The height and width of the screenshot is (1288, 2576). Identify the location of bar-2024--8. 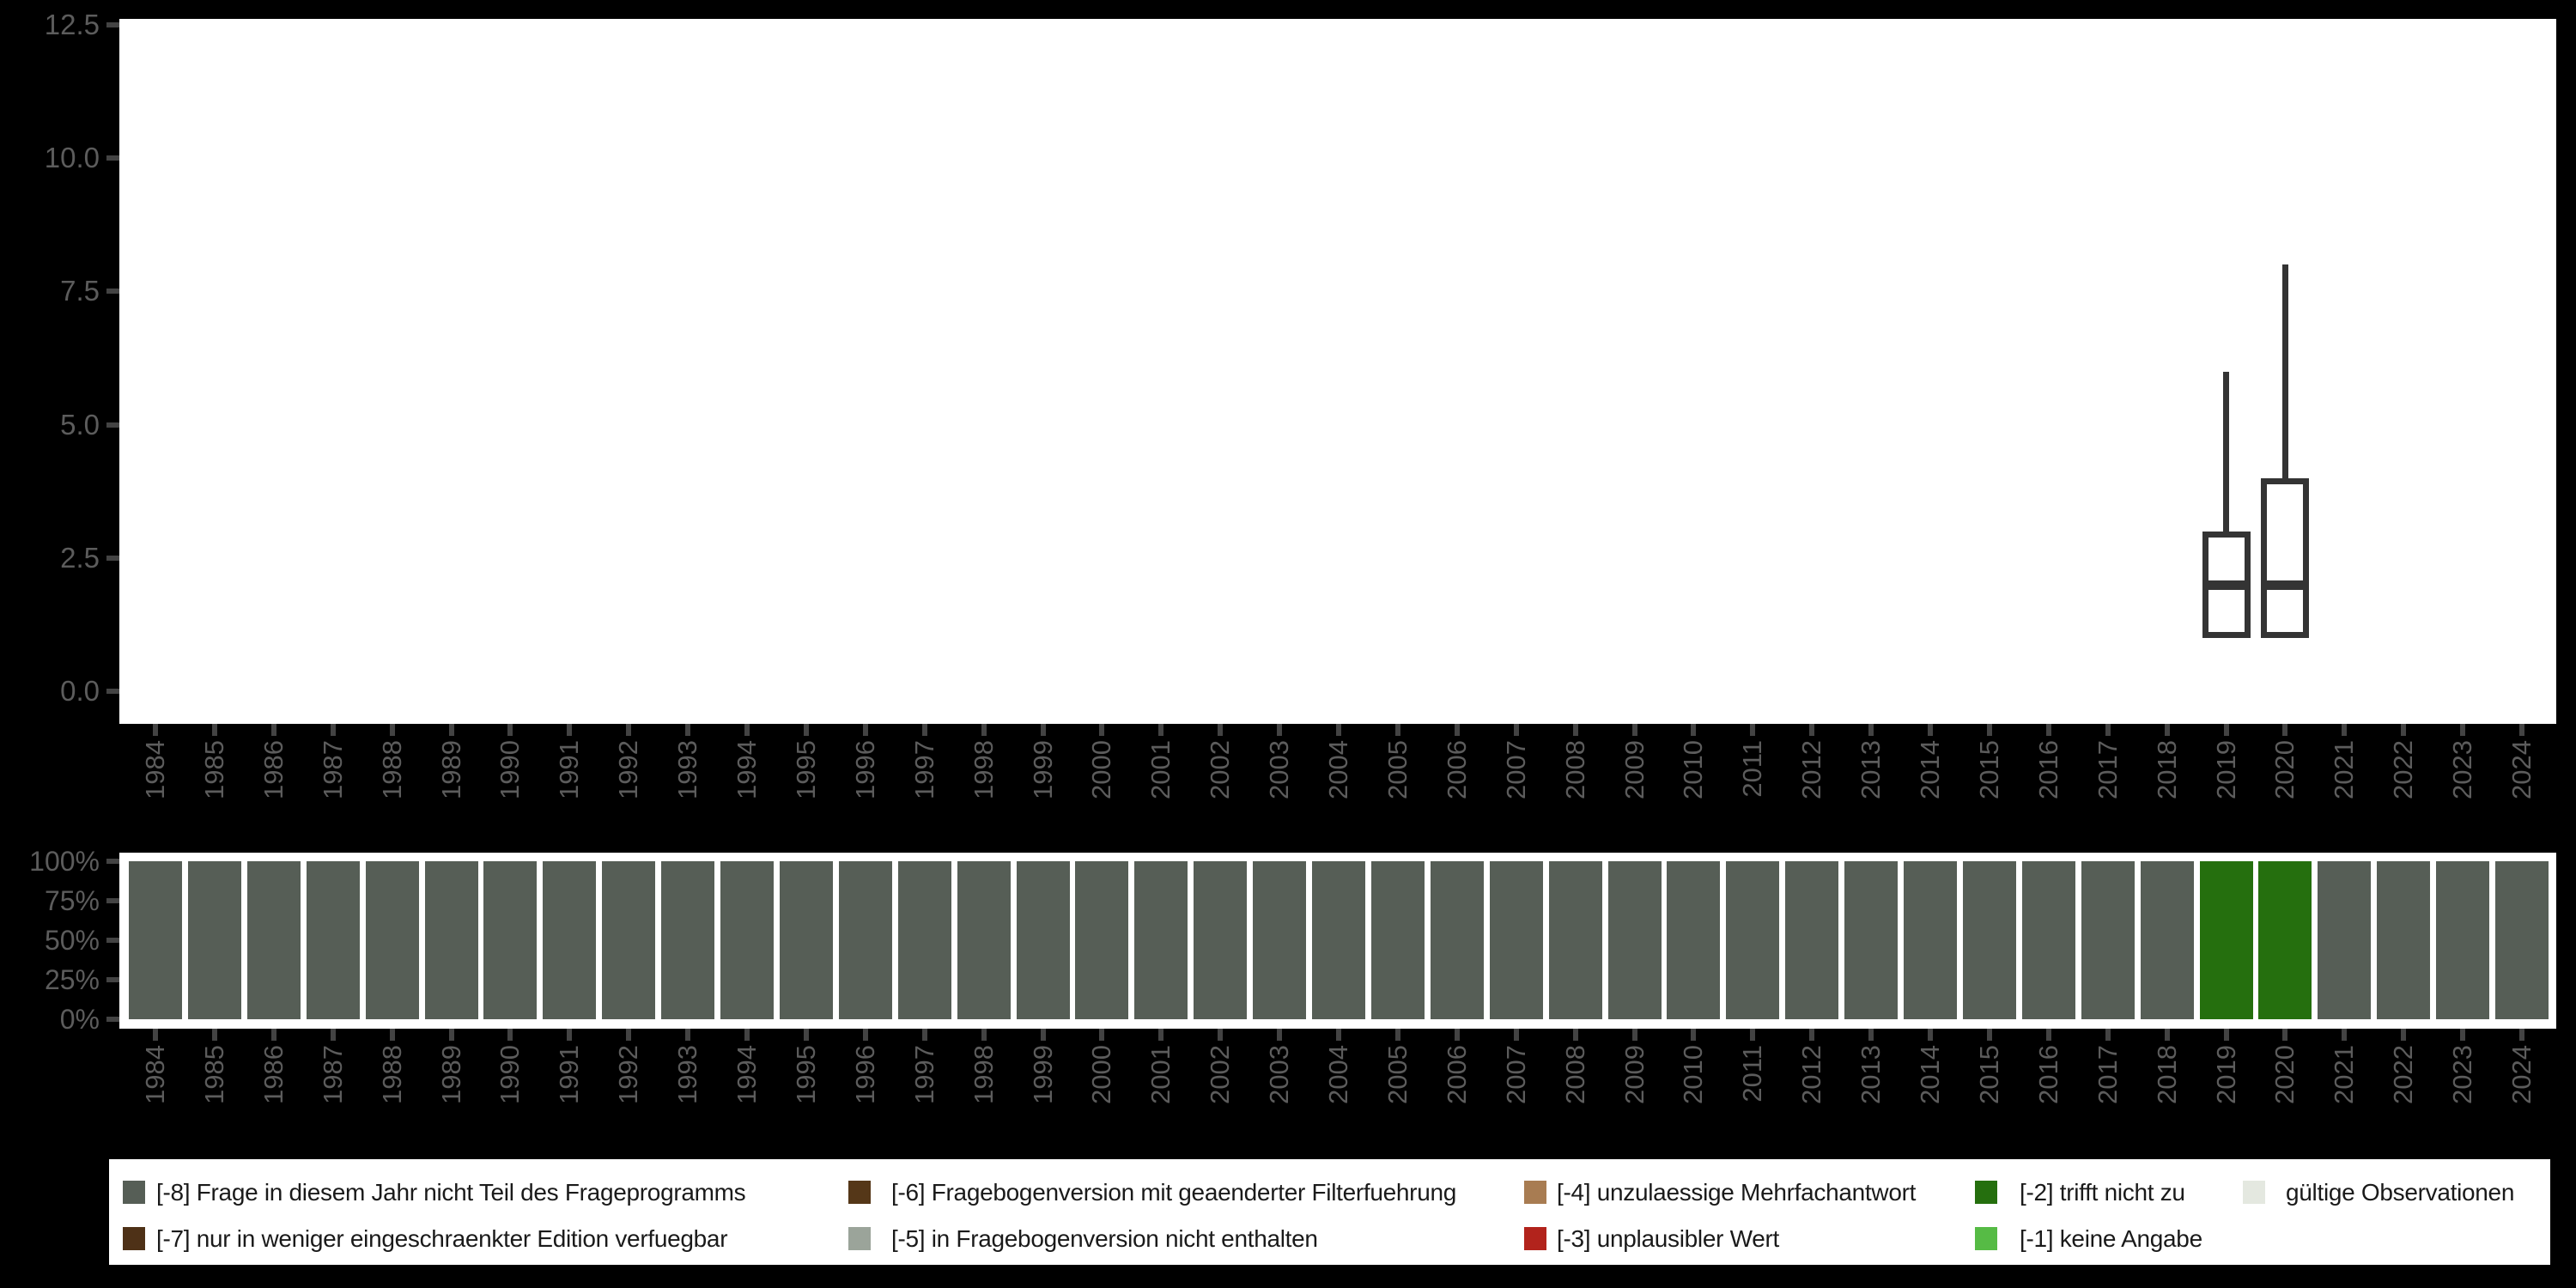
(2522, 940).